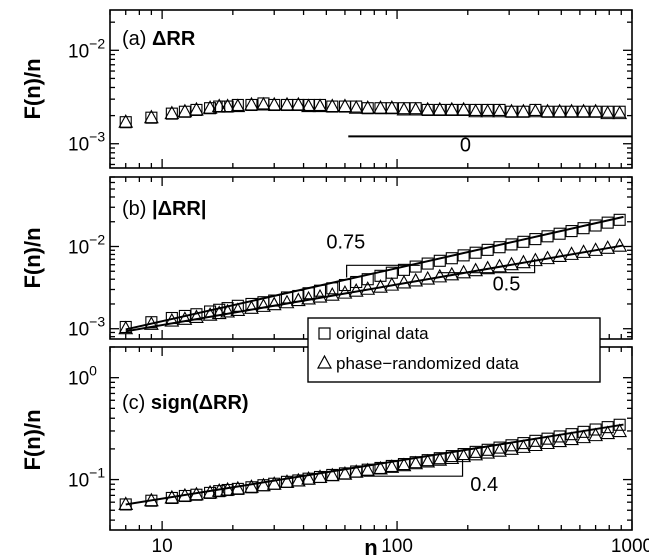 Image resolution: width=649 pixels, height=558 pixels. Describe the element at coordinates (324, 361) in the screenshot. I see `legend-triangle-marker` at that location.